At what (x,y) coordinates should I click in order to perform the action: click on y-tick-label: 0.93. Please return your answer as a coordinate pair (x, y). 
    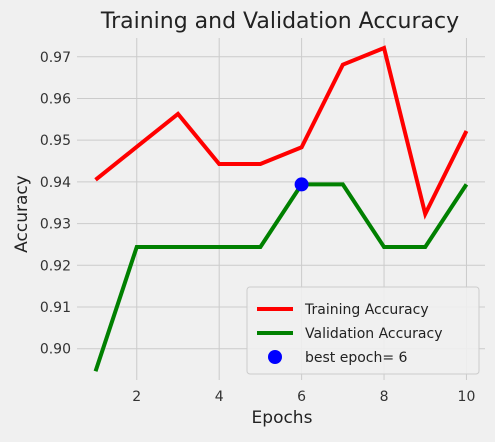
    Looking at the image, I should click on (55, 225).